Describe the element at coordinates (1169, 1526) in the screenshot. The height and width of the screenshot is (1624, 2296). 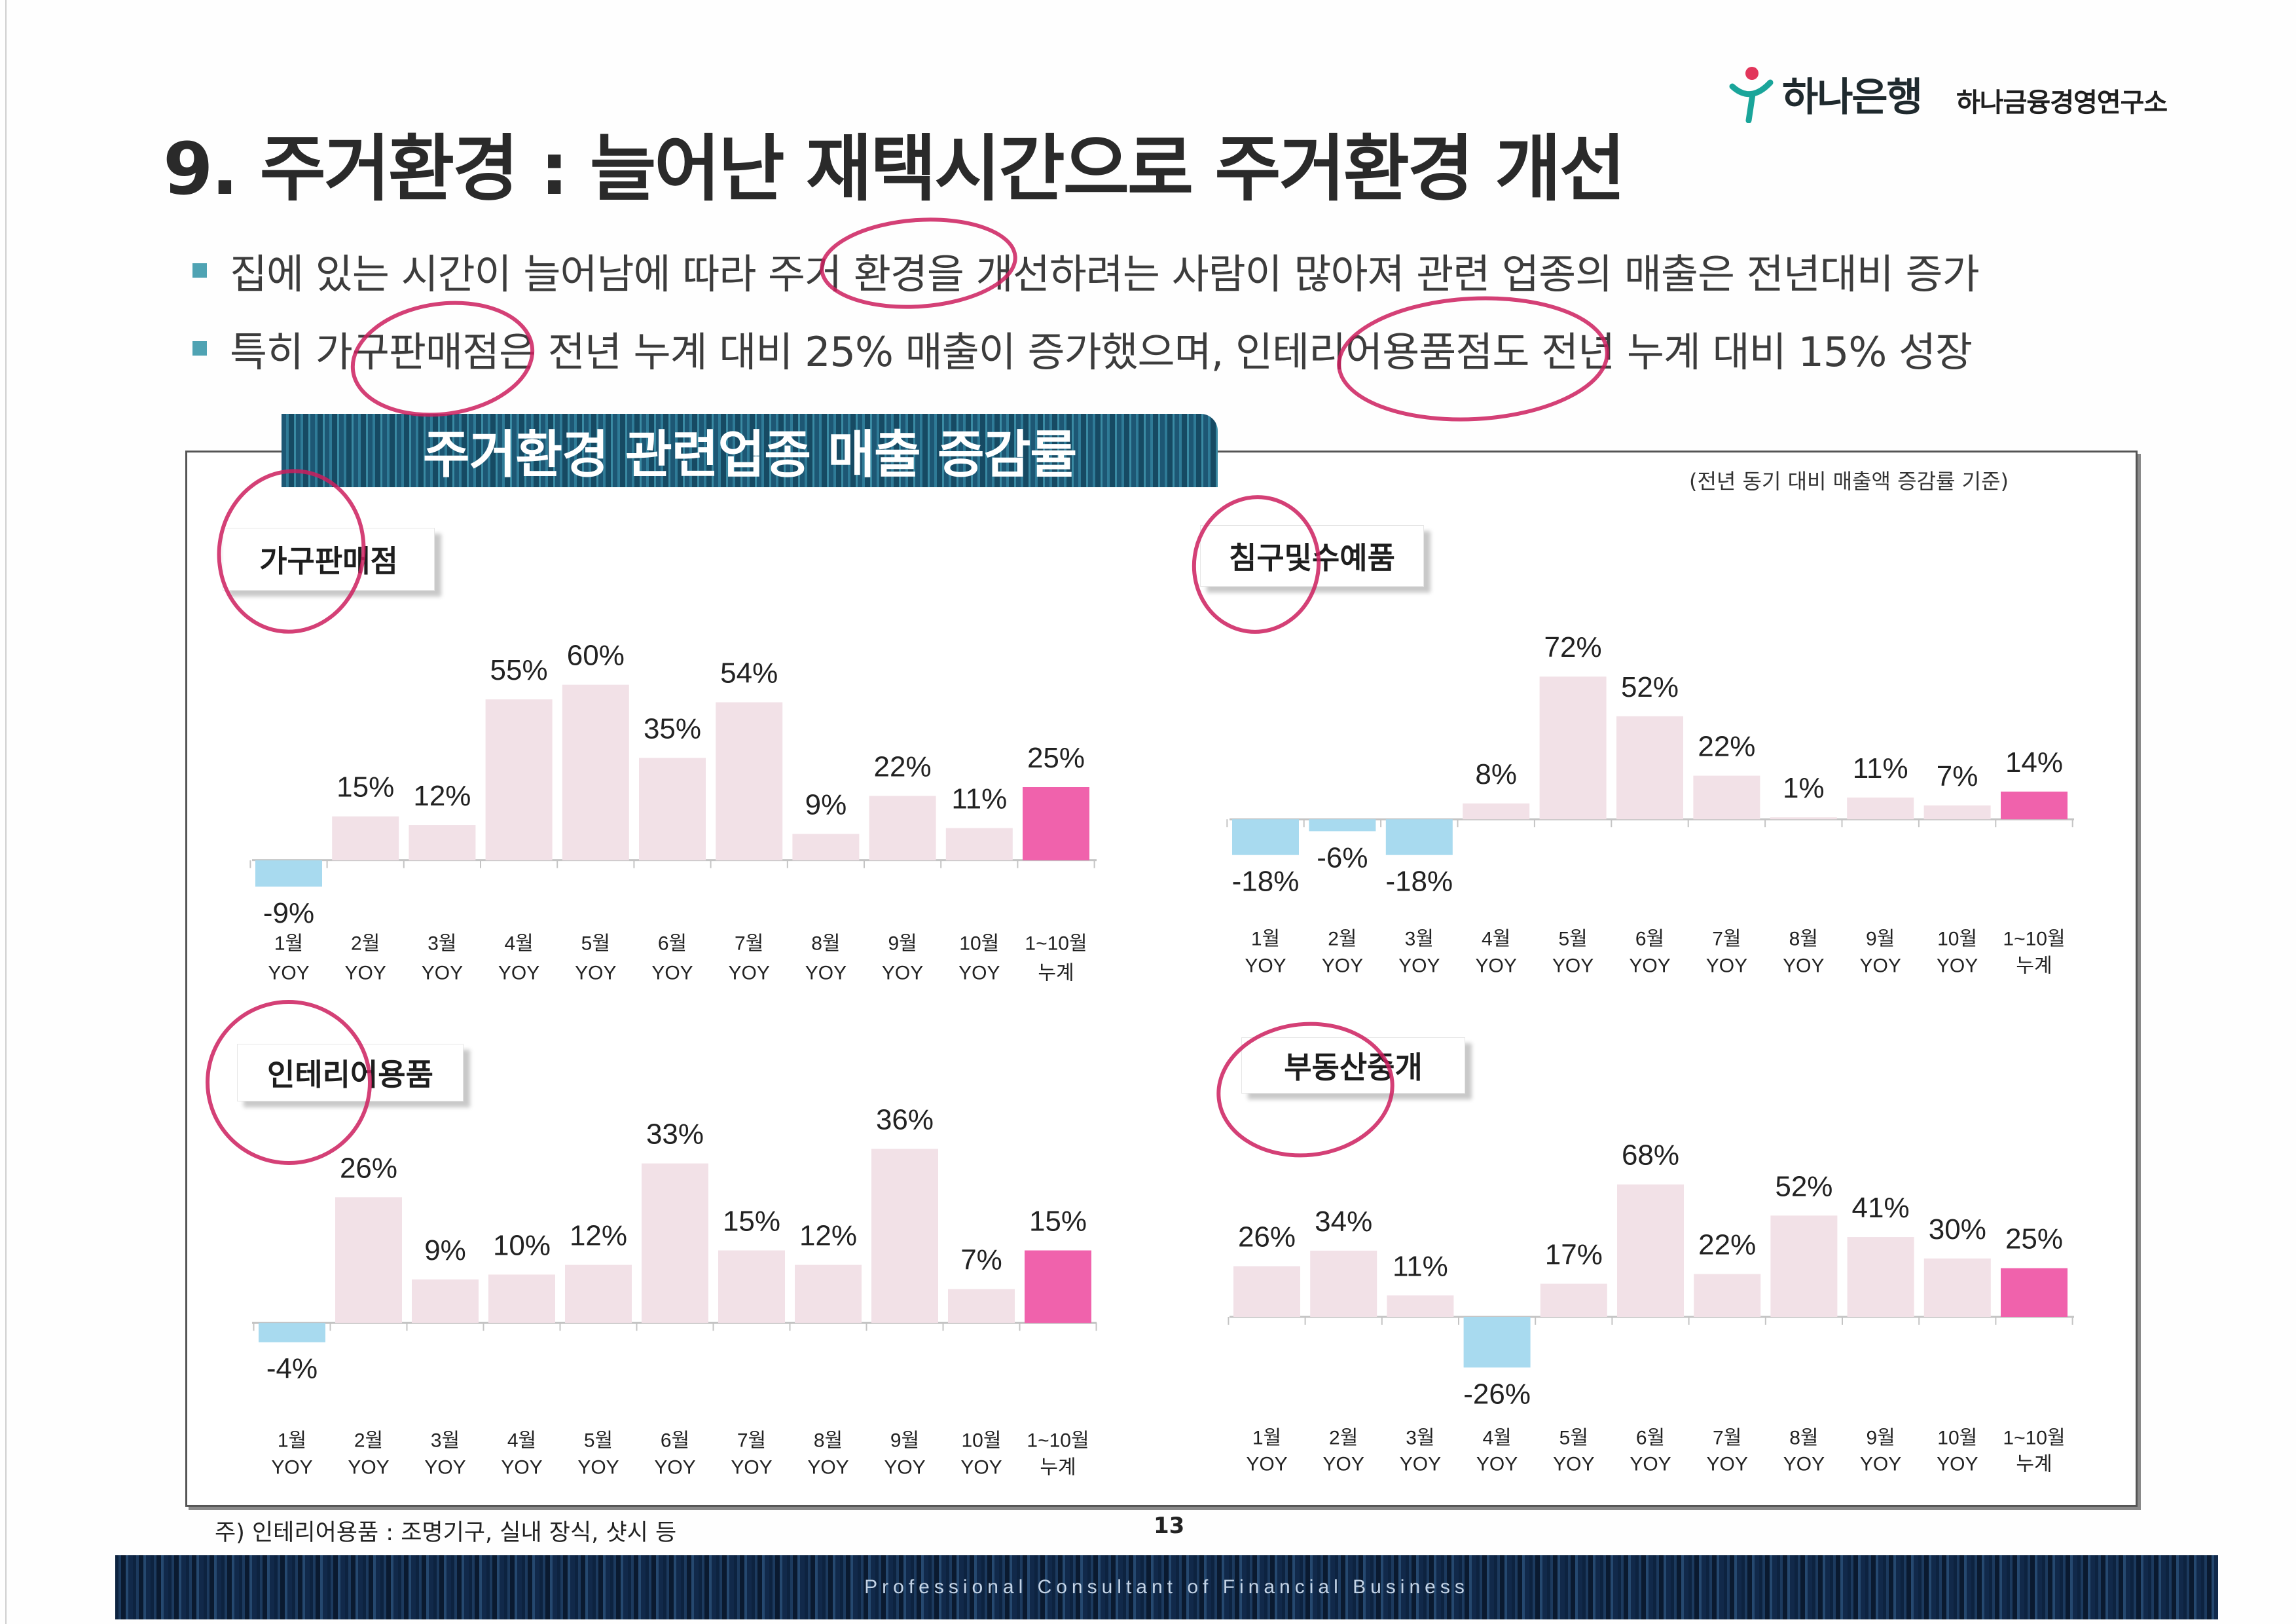
I see `page-number: 13` at that location.